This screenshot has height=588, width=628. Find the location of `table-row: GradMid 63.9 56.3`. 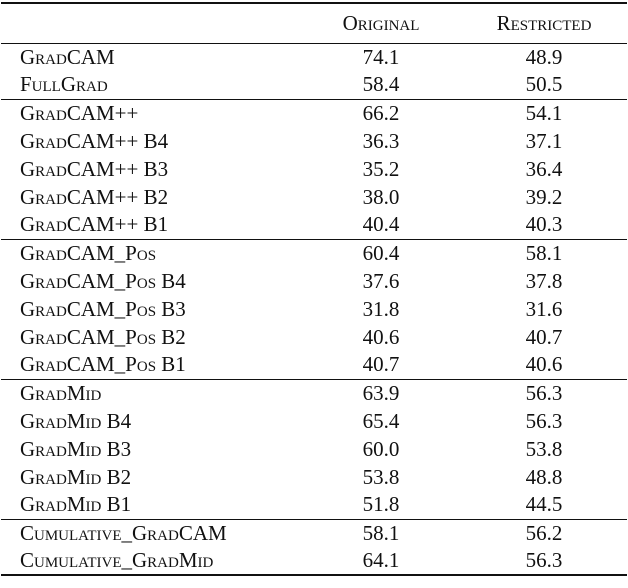

table-row: GradMid 63.9 56.3 is located at coordinates (314, 393).